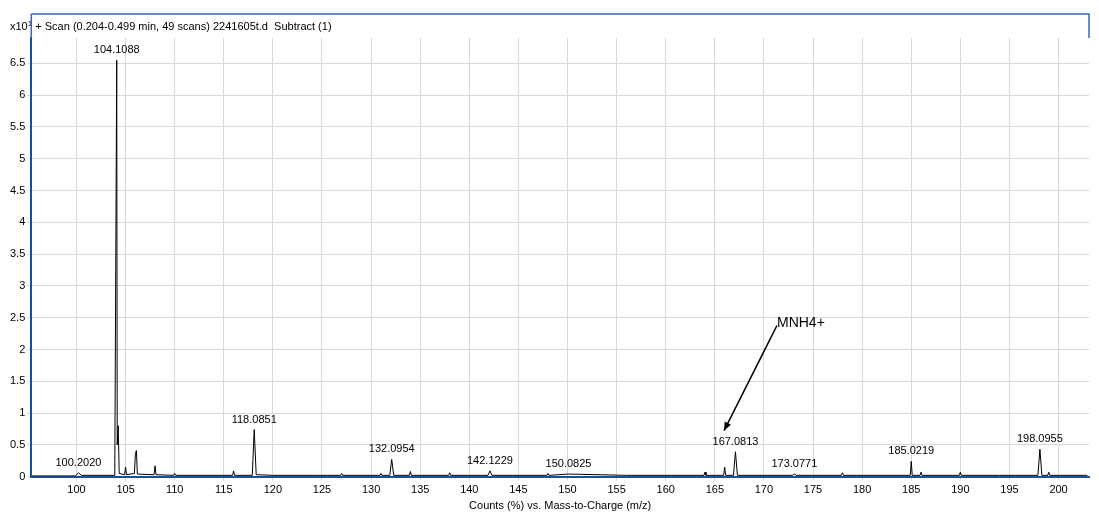 Image resolution: width=1099 pixels, height=521 pixels. I want to click on chart-title: + Scan (0.204-0.499 min, 49 scans) 2241605t.d Subtract (1), so click(183, 26).